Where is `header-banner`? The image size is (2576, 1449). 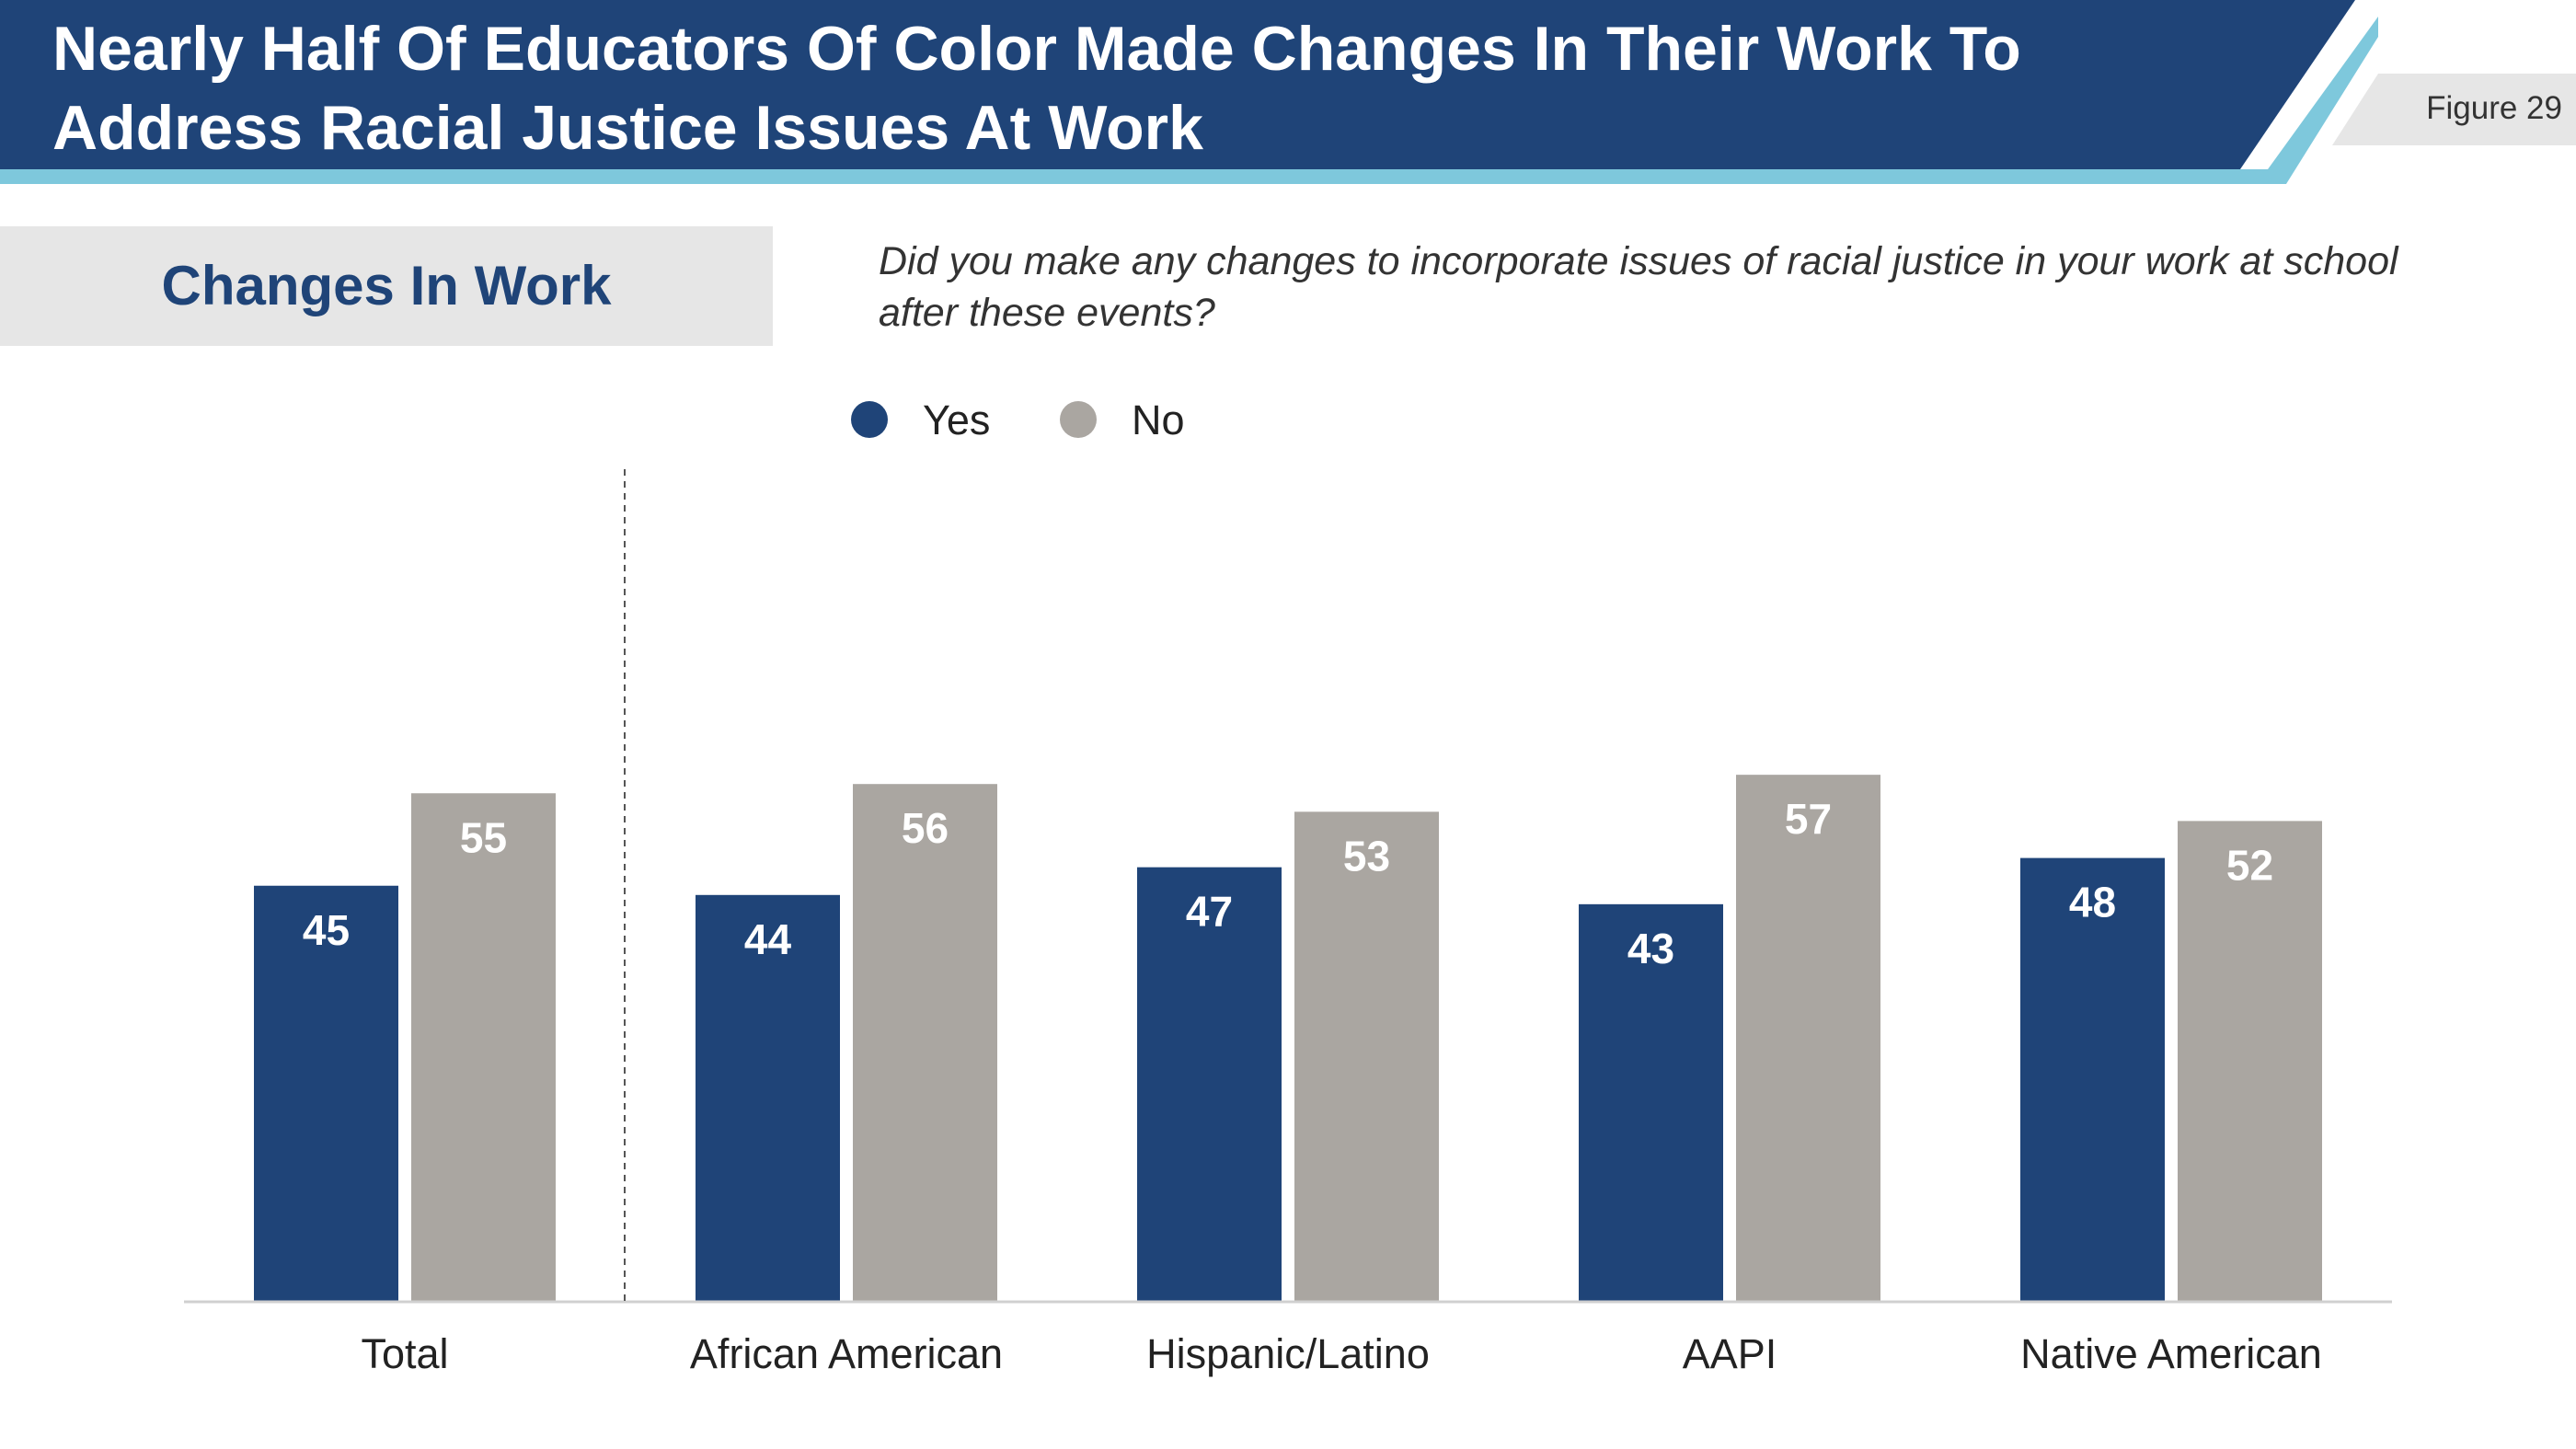 header-banner is located at coordinates (1189, 92).